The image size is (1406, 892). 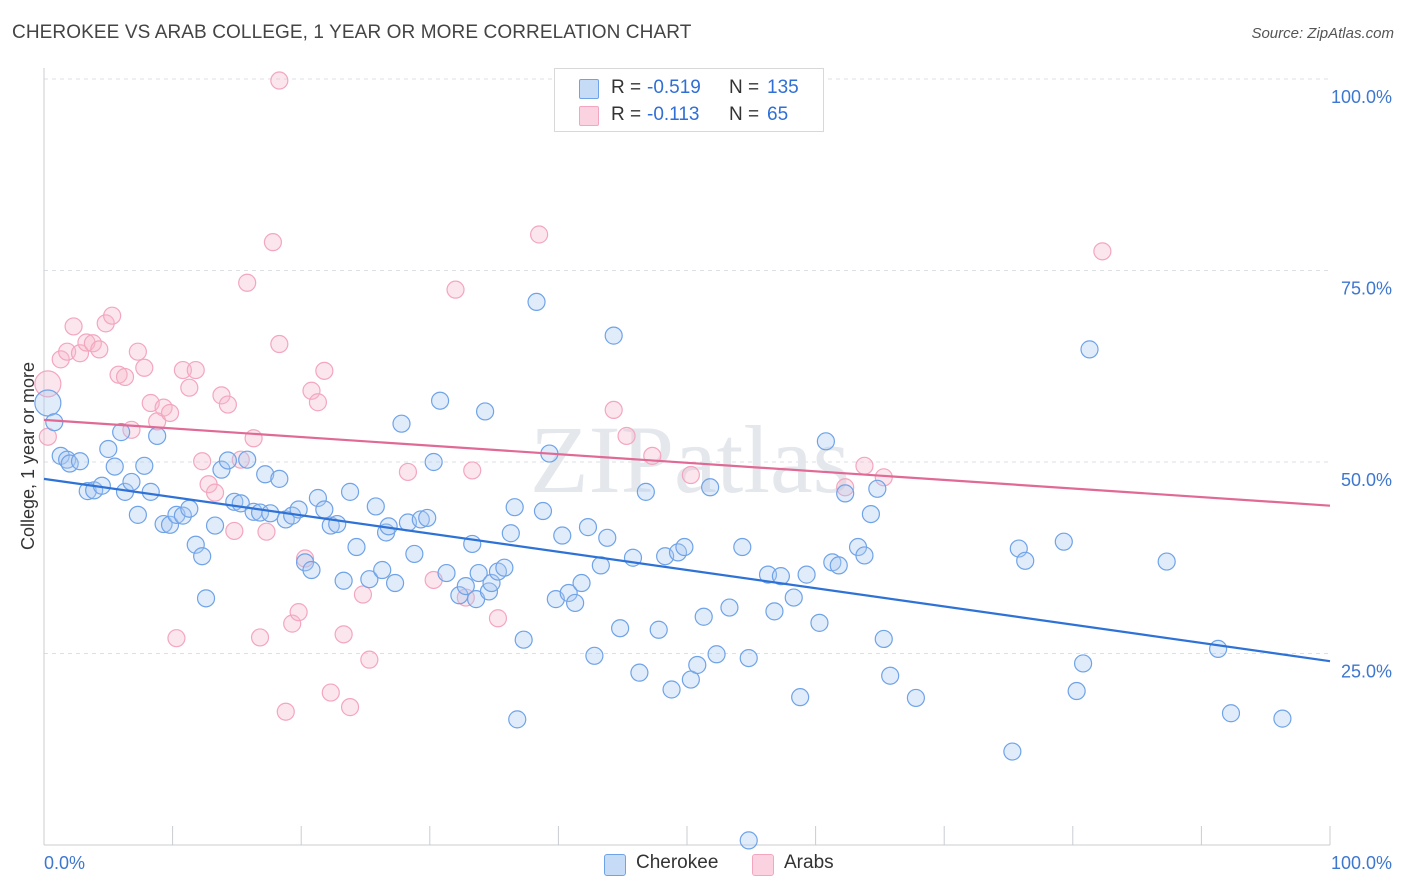 I want to click on correlation-legend: R = -0.519 N = 135 R = -0.113 N = 65, so click(x=689, y=100).